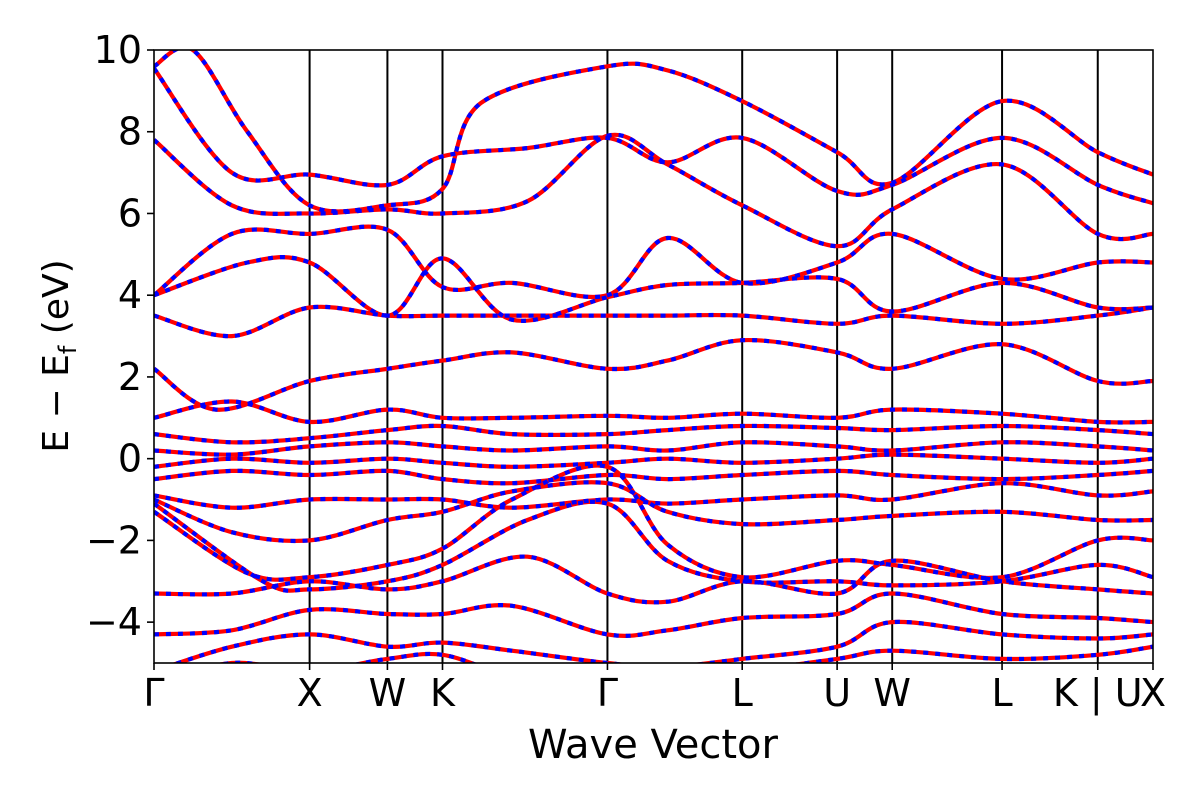  What do you see at coordinates (114, 622) in the screenshot?
I see `y-tick-label: −4` at bounding box center [114, 622].